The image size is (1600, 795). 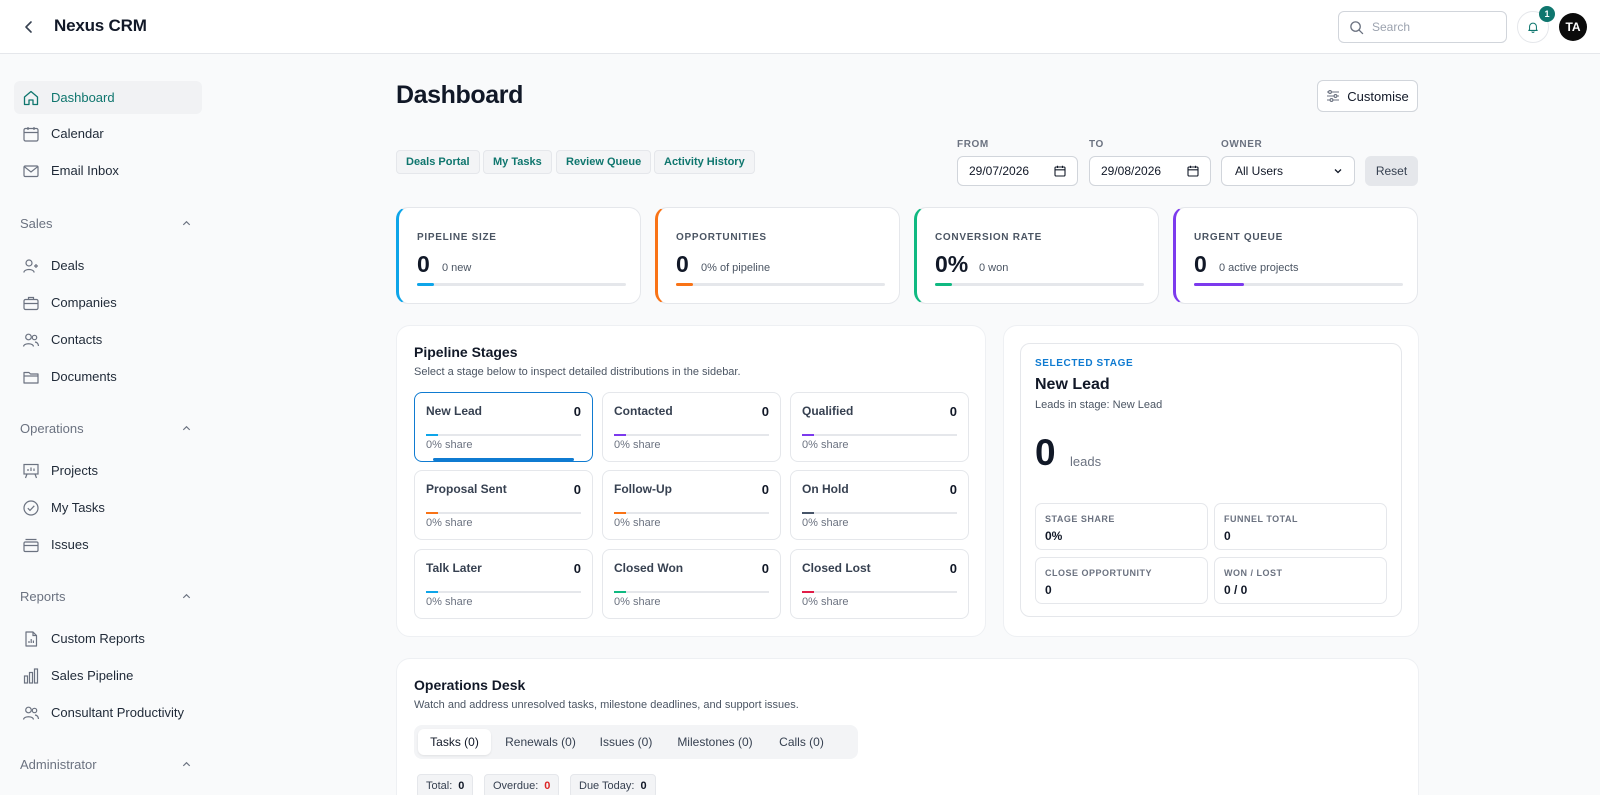 What do you see at coordinates (1288, 171) in the screenshot?
I see `owner-select: All Users` at bounding box center [1288, 171].